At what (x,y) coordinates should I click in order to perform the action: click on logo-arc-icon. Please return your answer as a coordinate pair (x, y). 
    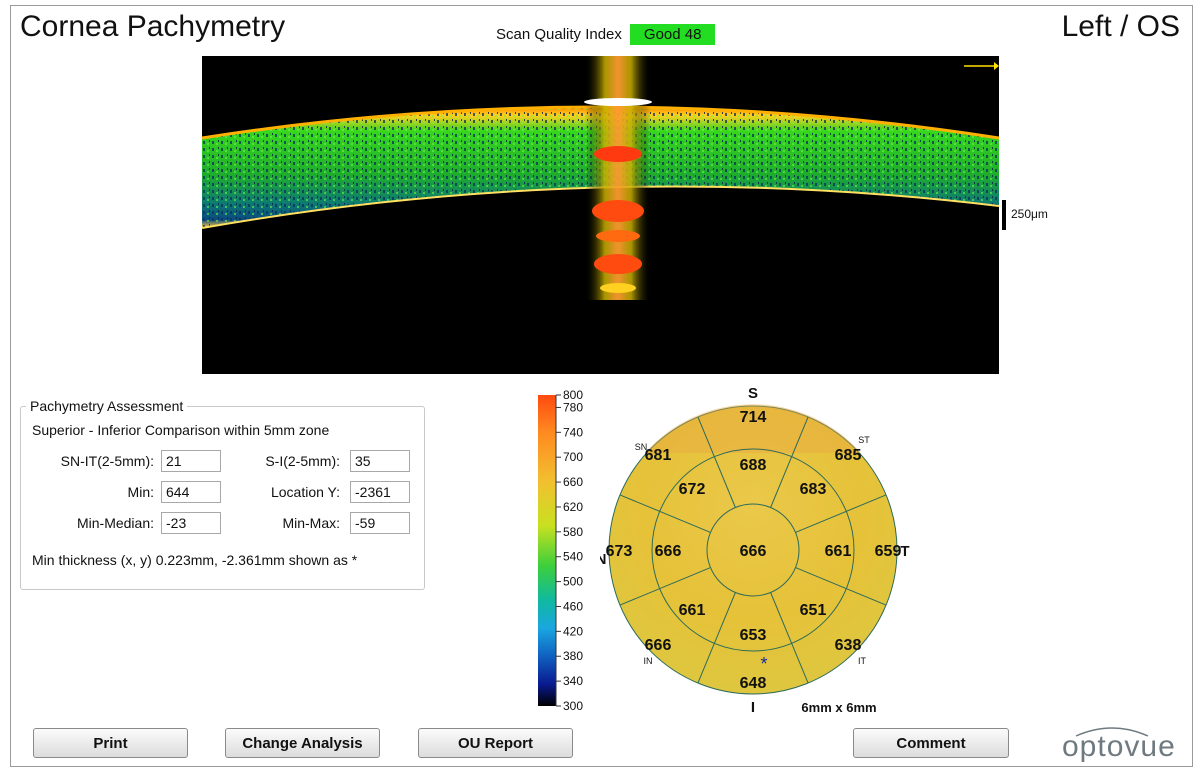
    Looking at the image, I should click on (1112, 732).